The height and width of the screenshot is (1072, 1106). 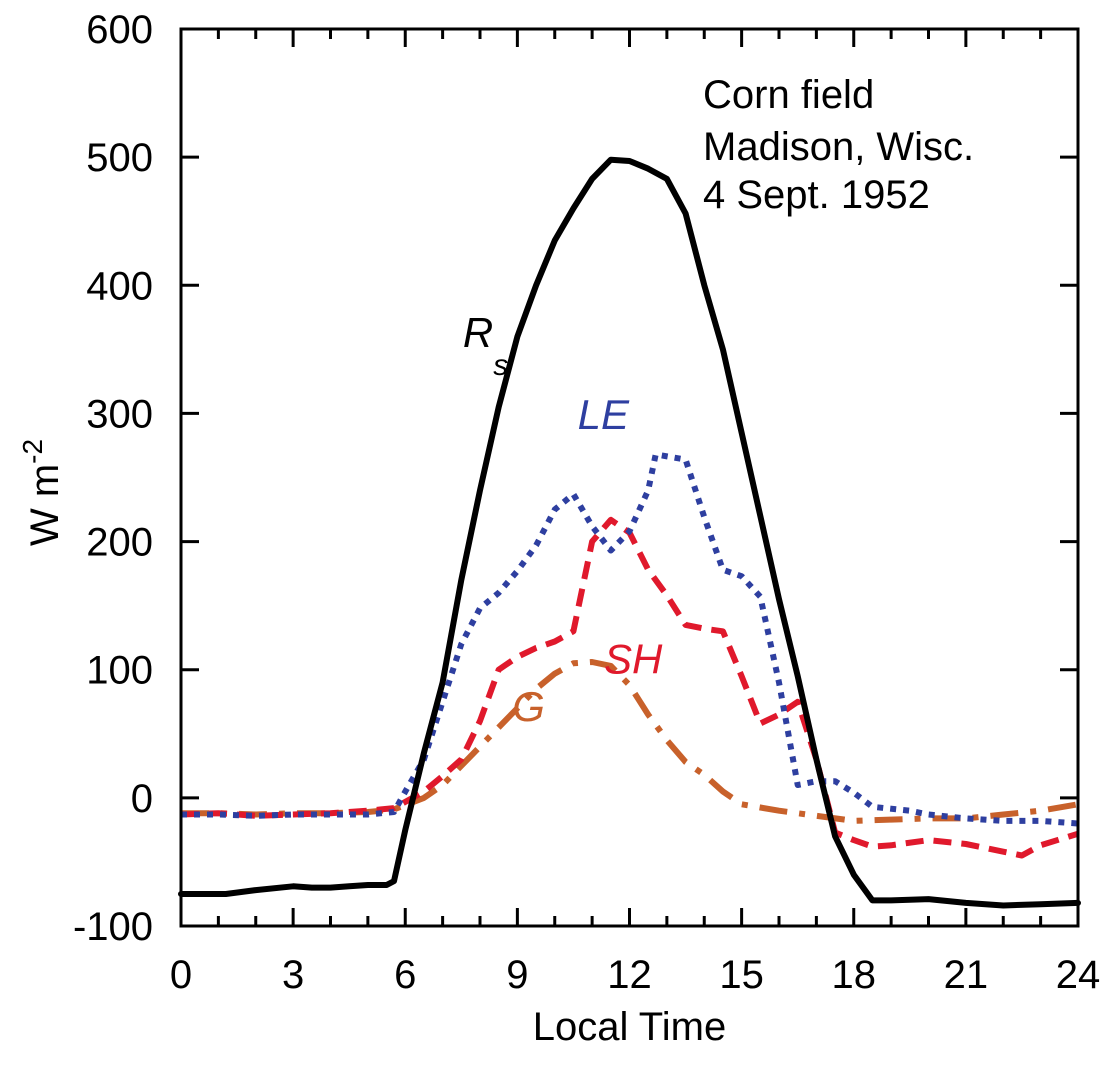 I want to click on series-label-le: LE, so click(x=604, y=414).